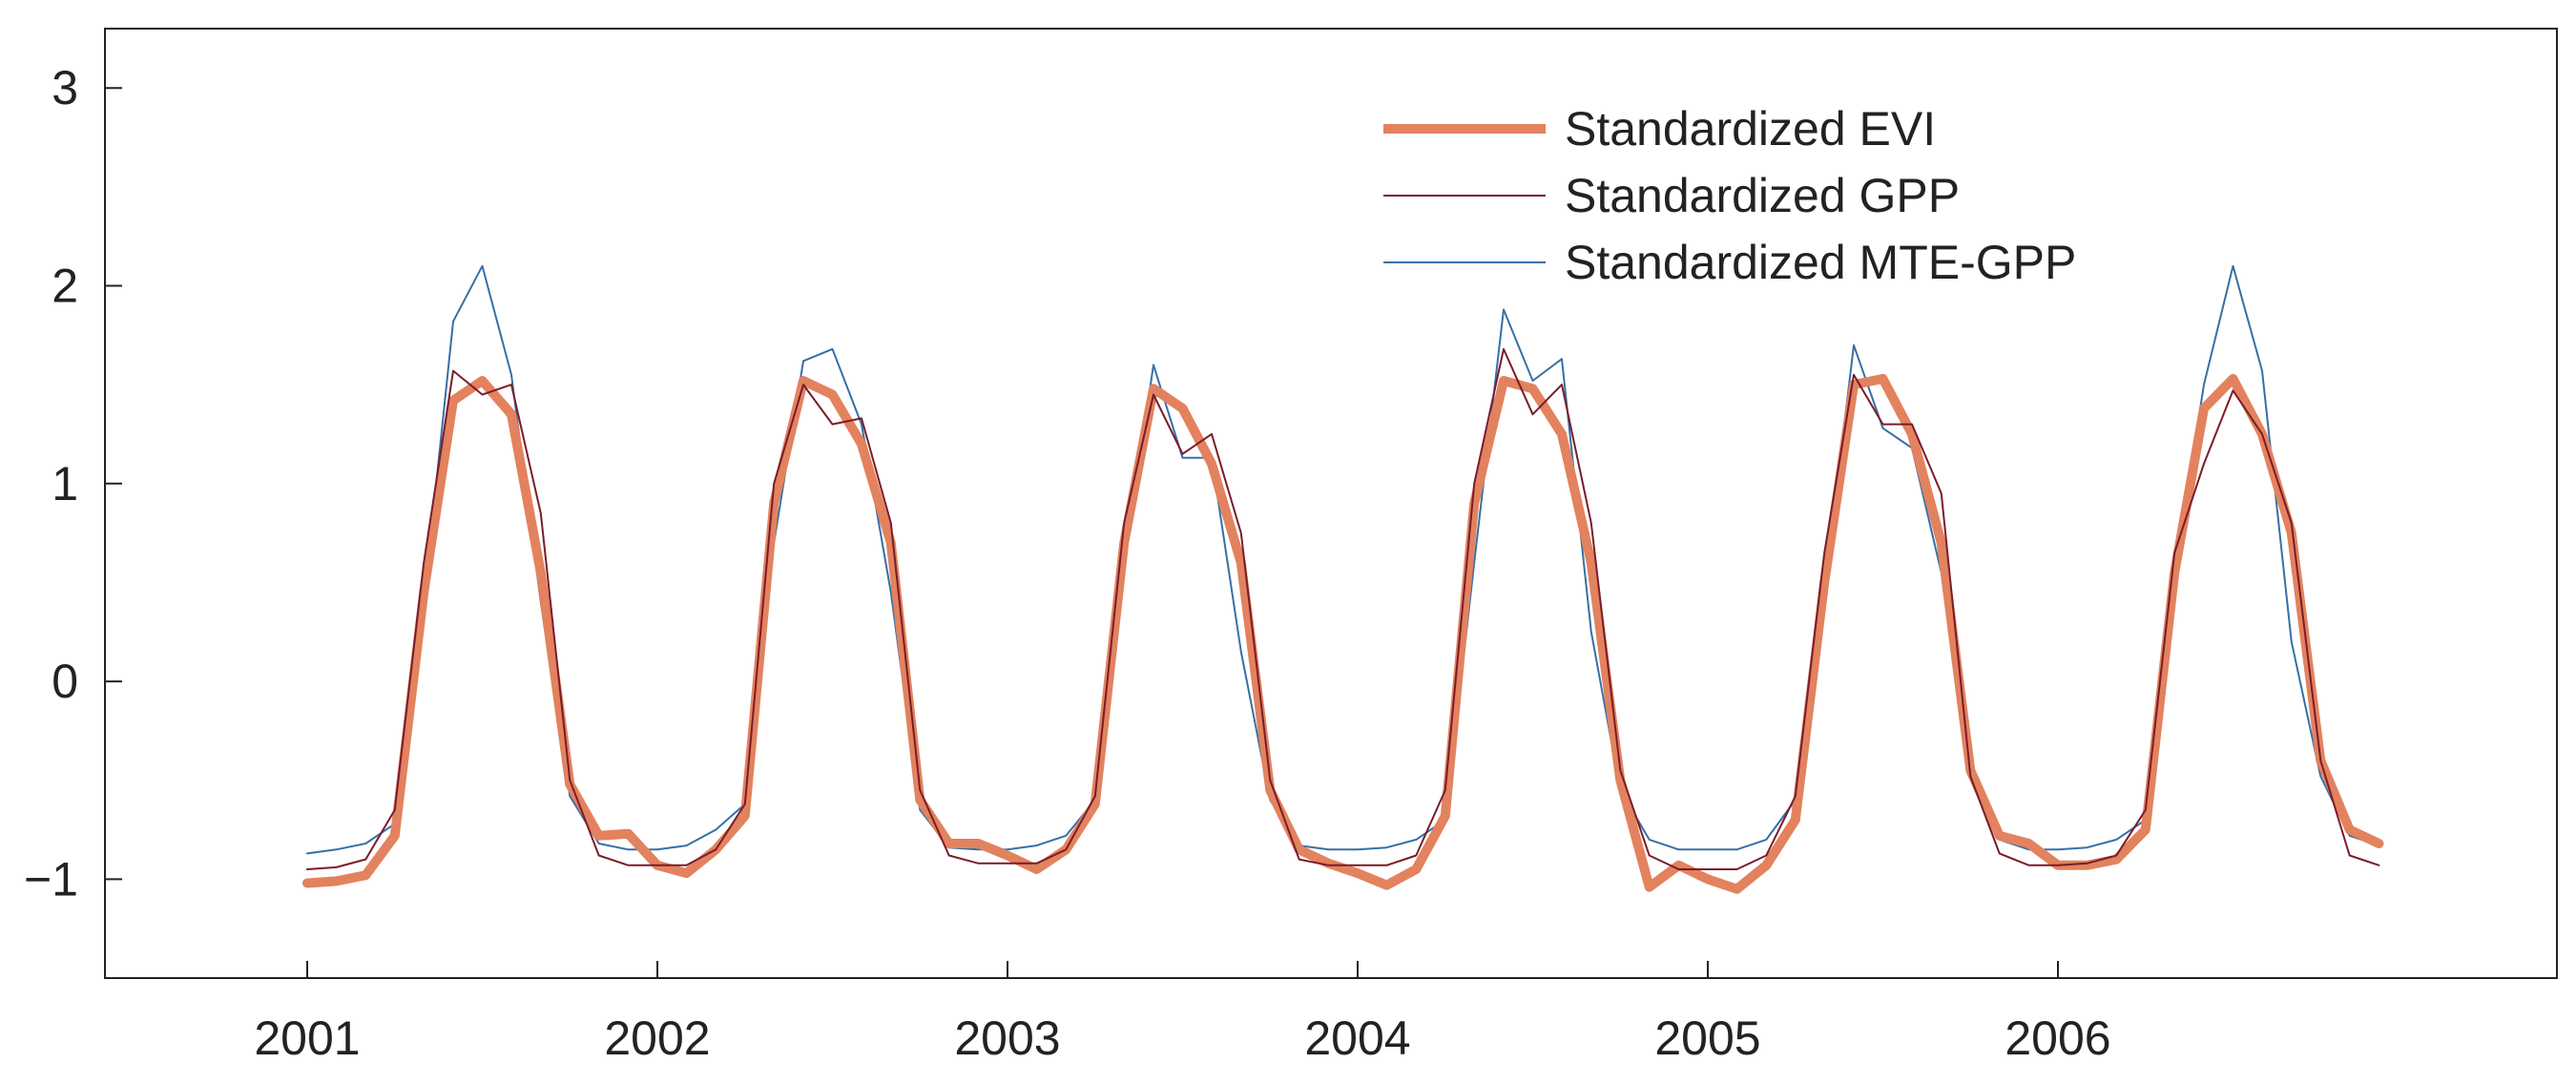 The image size is (2576, 1084). Describe the element at coordinates (1750, 129) in the screenshot. I see `legend-label: Standardized EVI` at that location.